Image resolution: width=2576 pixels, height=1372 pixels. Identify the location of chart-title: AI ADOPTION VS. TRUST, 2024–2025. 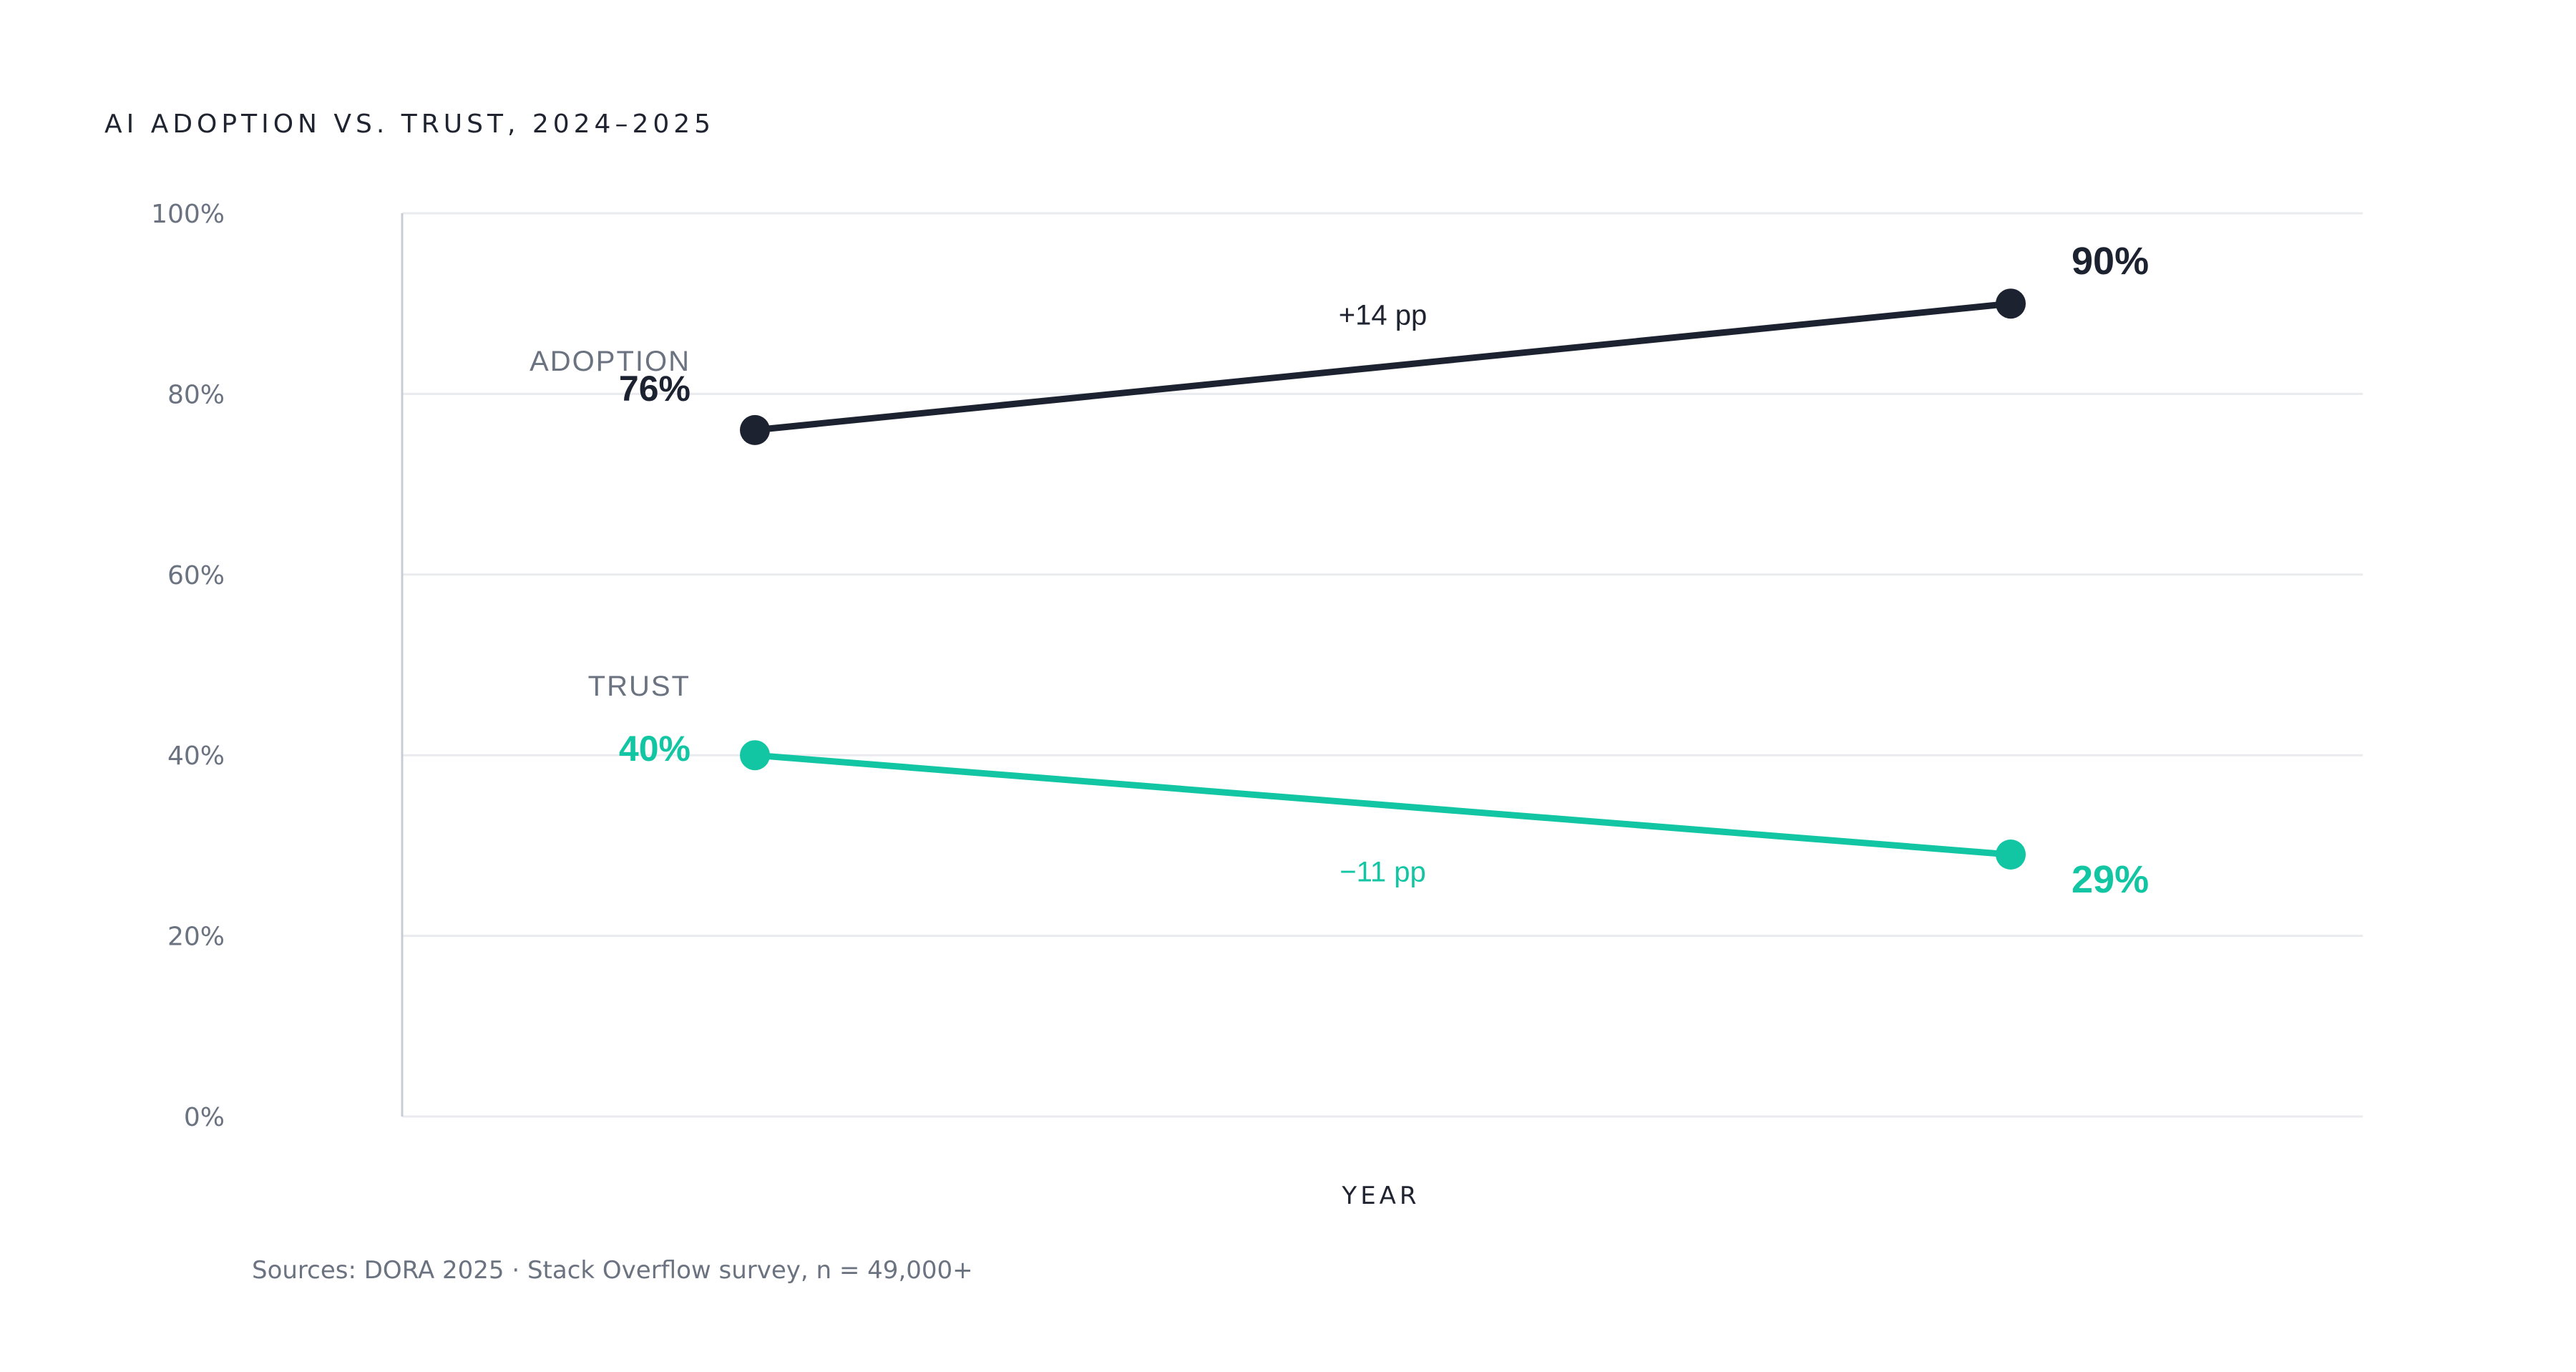
(409, 125).